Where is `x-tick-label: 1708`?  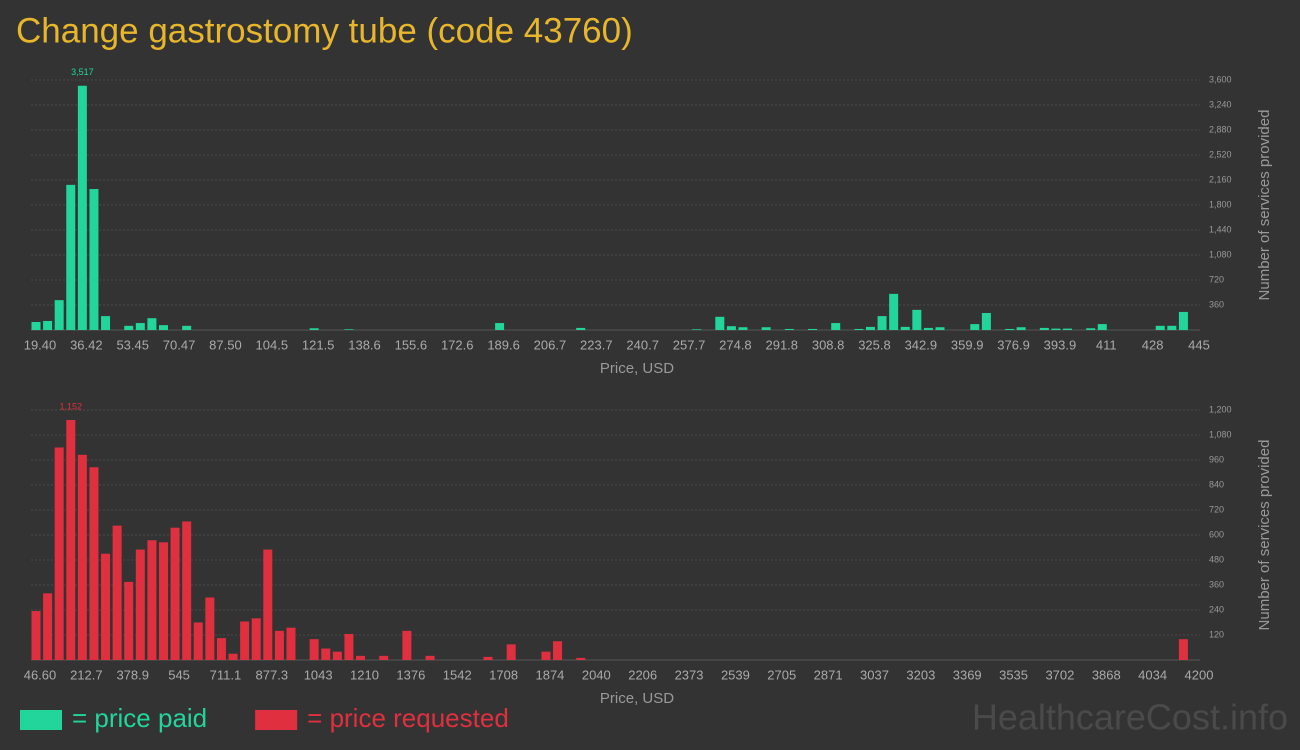 x-tick-label: 1708 is located at coordinates (503, 674).